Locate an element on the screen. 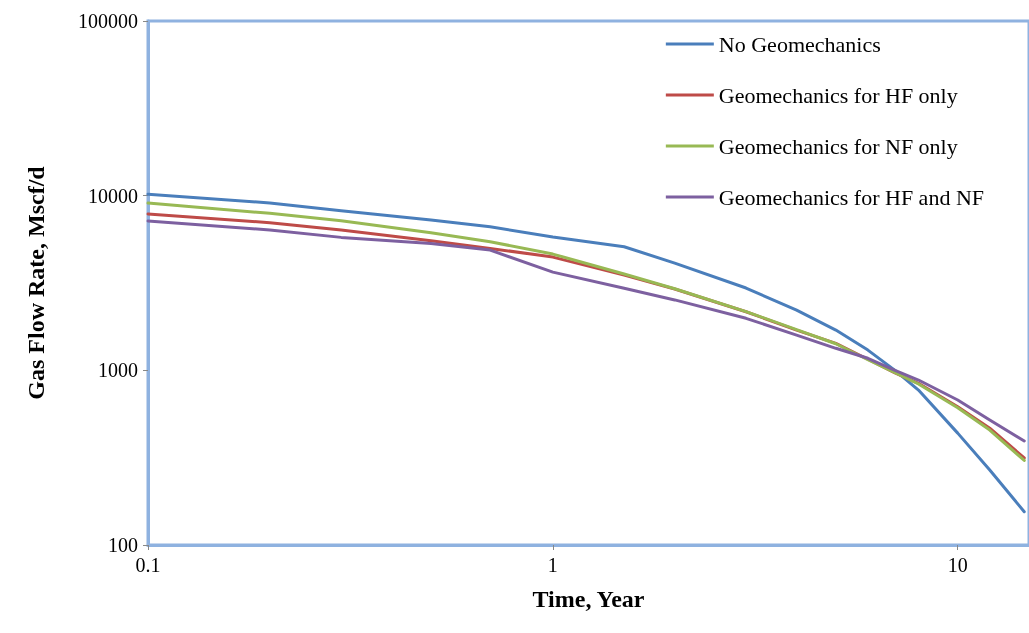 This screenshot has height=633, width=1029. legend-label: Geomechanics for NF only is located at coordinates (838, 146).